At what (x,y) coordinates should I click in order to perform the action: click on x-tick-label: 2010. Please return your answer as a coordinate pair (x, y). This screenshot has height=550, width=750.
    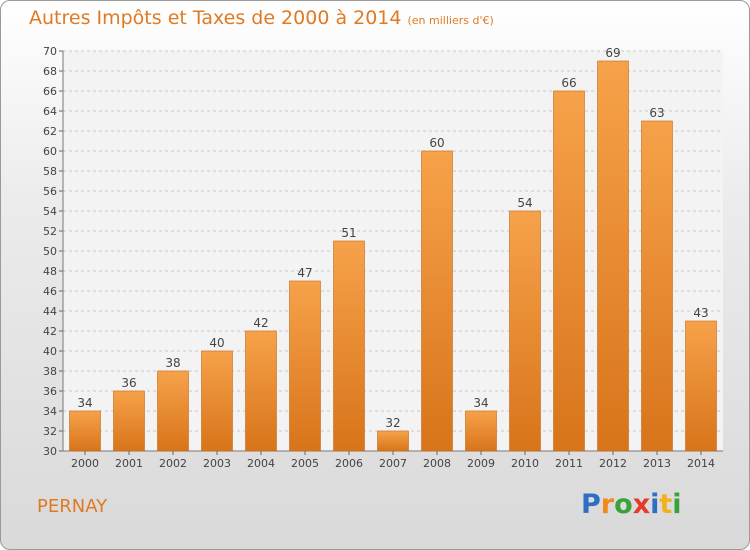
    Looking at the image, I should click on (525, 463).